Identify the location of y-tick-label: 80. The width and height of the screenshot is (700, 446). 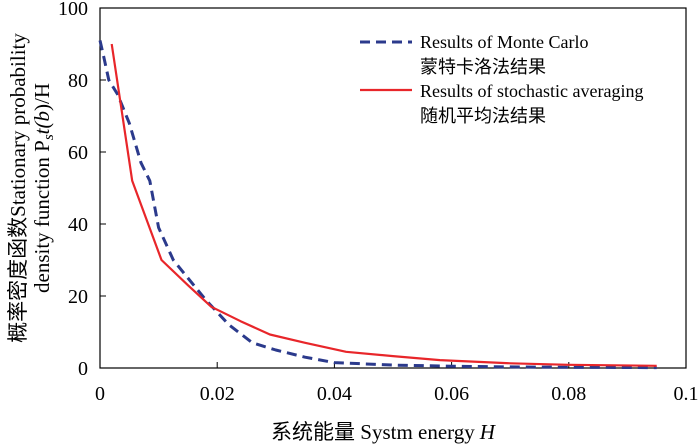
(78, 81).